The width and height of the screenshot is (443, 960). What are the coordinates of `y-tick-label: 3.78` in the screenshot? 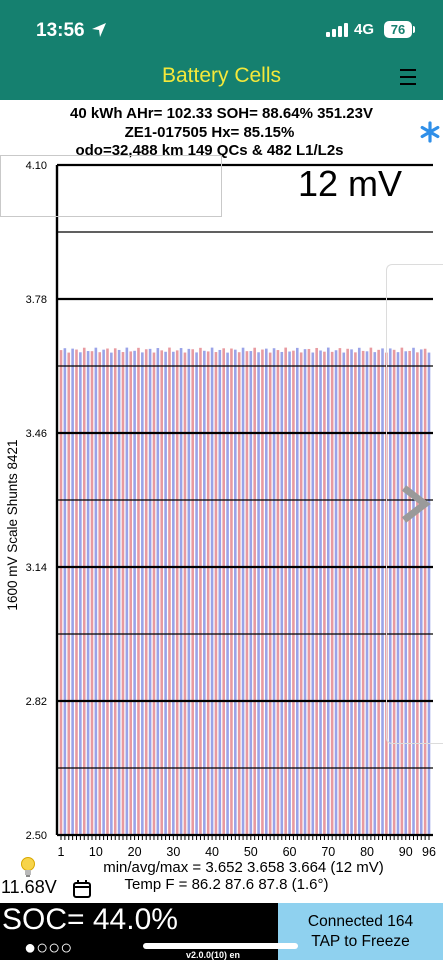 It's located at (36, 300).